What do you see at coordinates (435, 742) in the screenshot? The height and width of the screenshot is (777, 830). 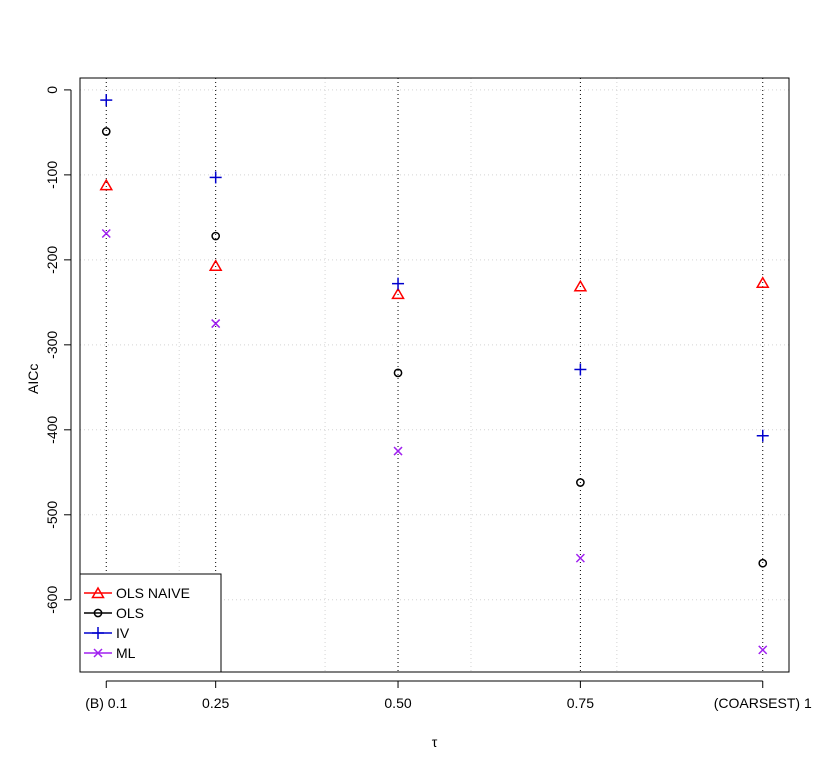 I see `x-axis-title: τ` at bounding box center [435, 742].